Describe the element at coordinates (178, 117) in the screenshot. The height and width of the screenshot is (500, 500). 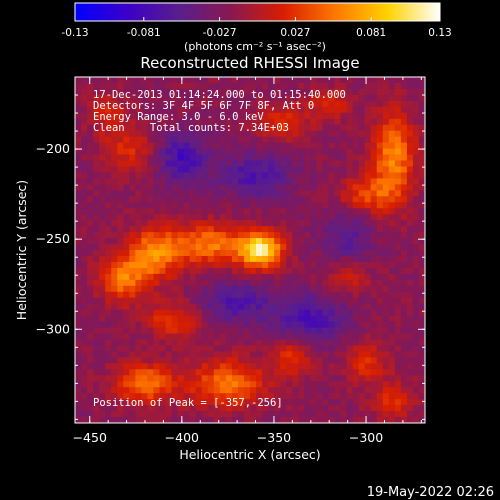
I see `info-line-energy: Energy Range: 3.0 - 6.0 keV` at that location.